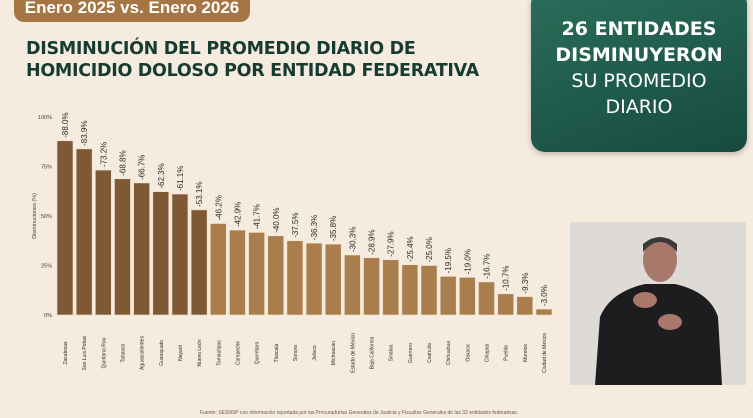 The image size is (753, 418). I want to click on x-tick-label: Michoacán, so click(334, 353).